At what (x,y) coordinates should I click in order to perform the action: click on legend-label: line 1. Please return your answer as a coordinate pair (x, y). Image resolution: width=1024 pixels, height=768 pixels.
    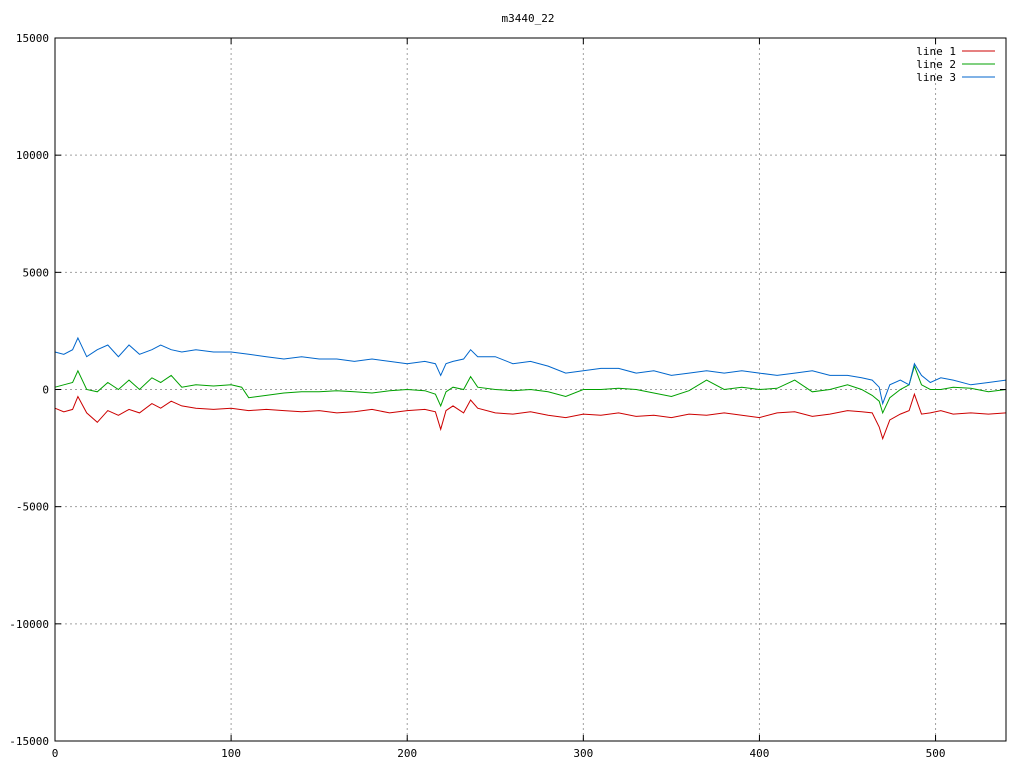
    Looking at the image, I should click on (936, 51).